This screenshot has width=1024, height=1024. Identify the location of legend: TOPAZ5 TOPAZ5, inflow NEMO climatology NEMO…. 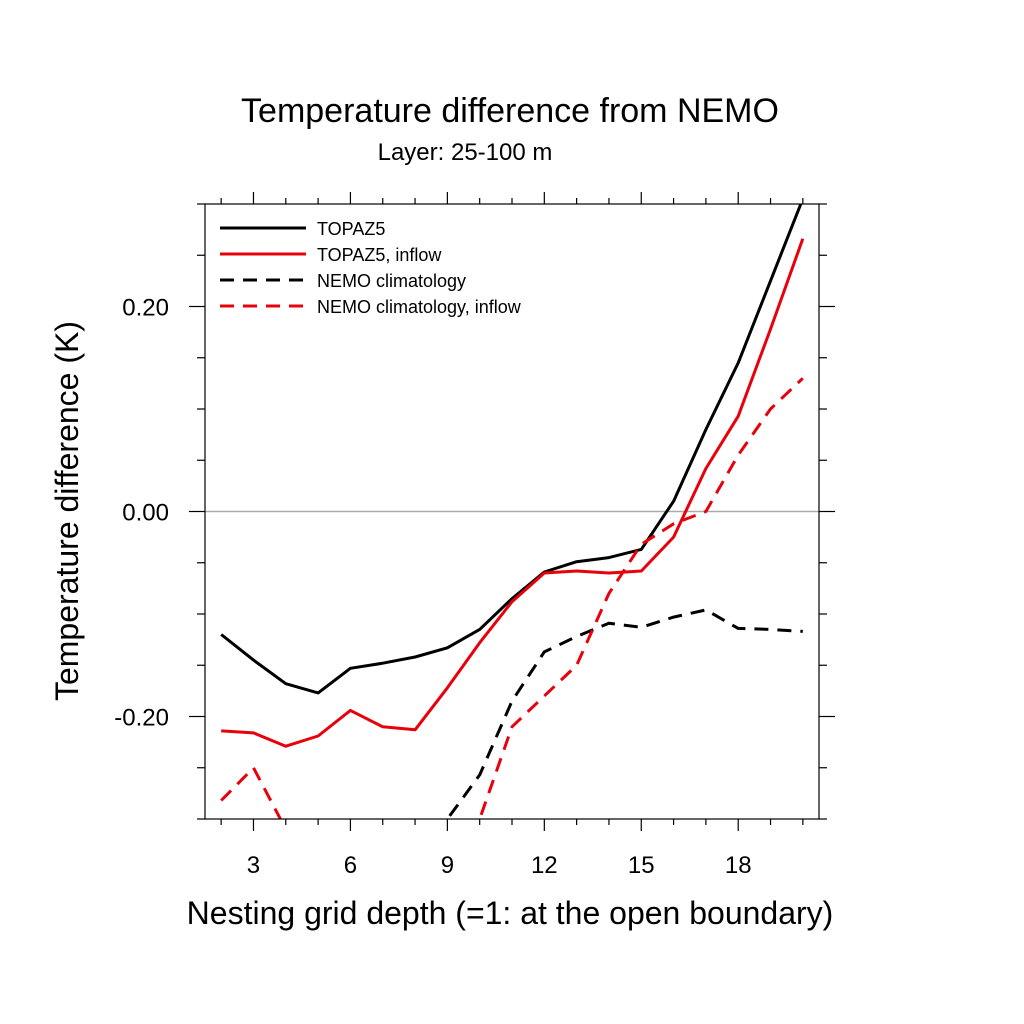
(371, 268).